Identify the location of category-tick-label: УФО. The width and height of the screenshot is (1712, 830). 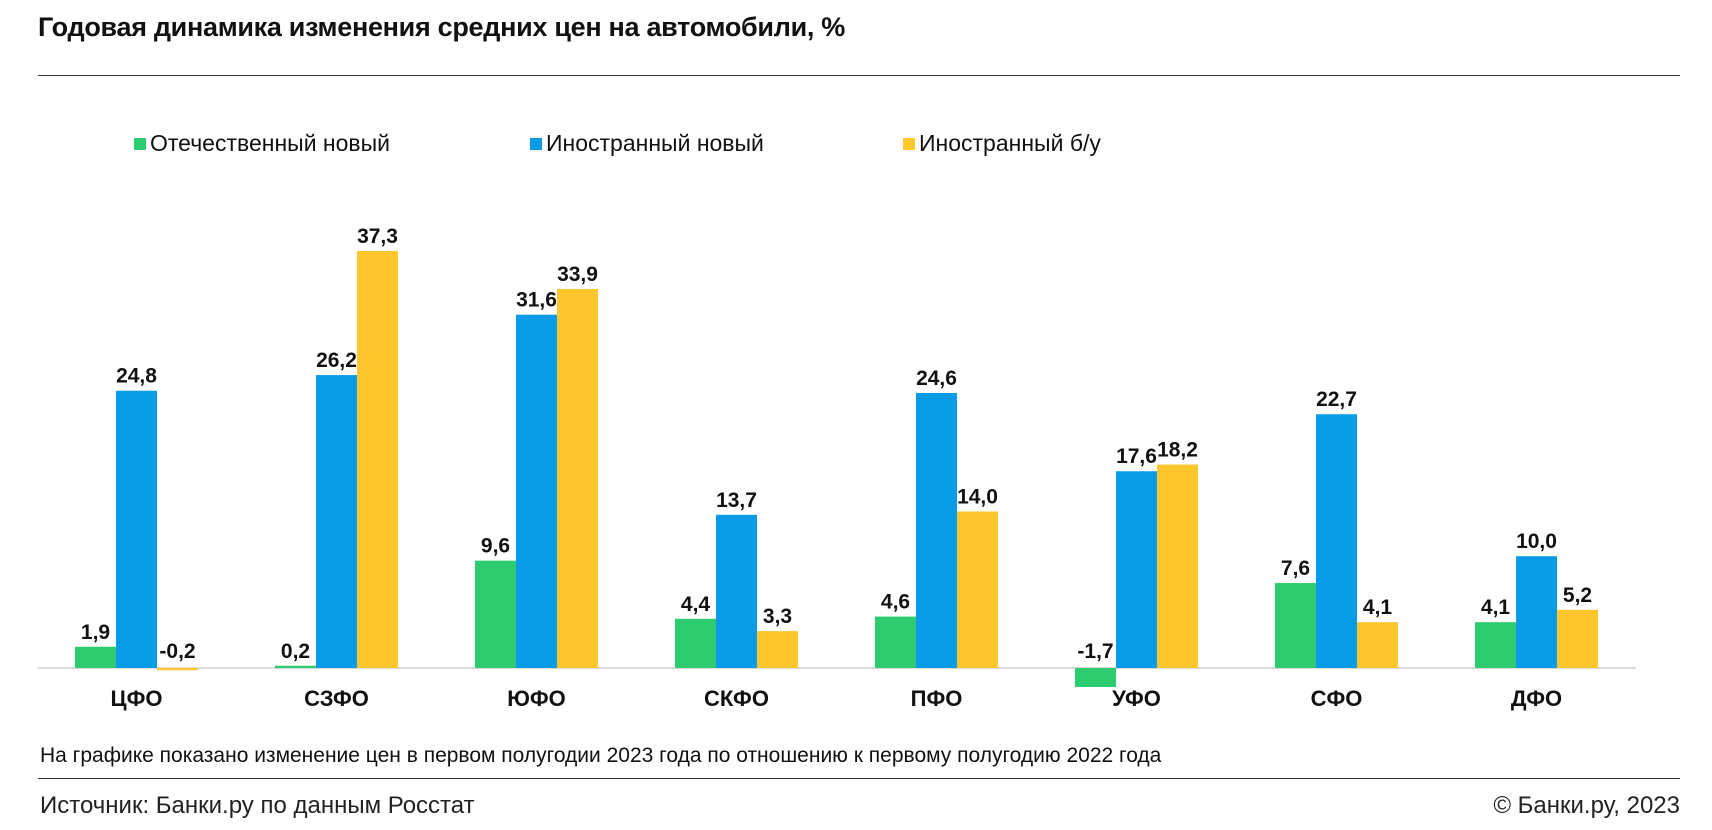
(1136, 698).